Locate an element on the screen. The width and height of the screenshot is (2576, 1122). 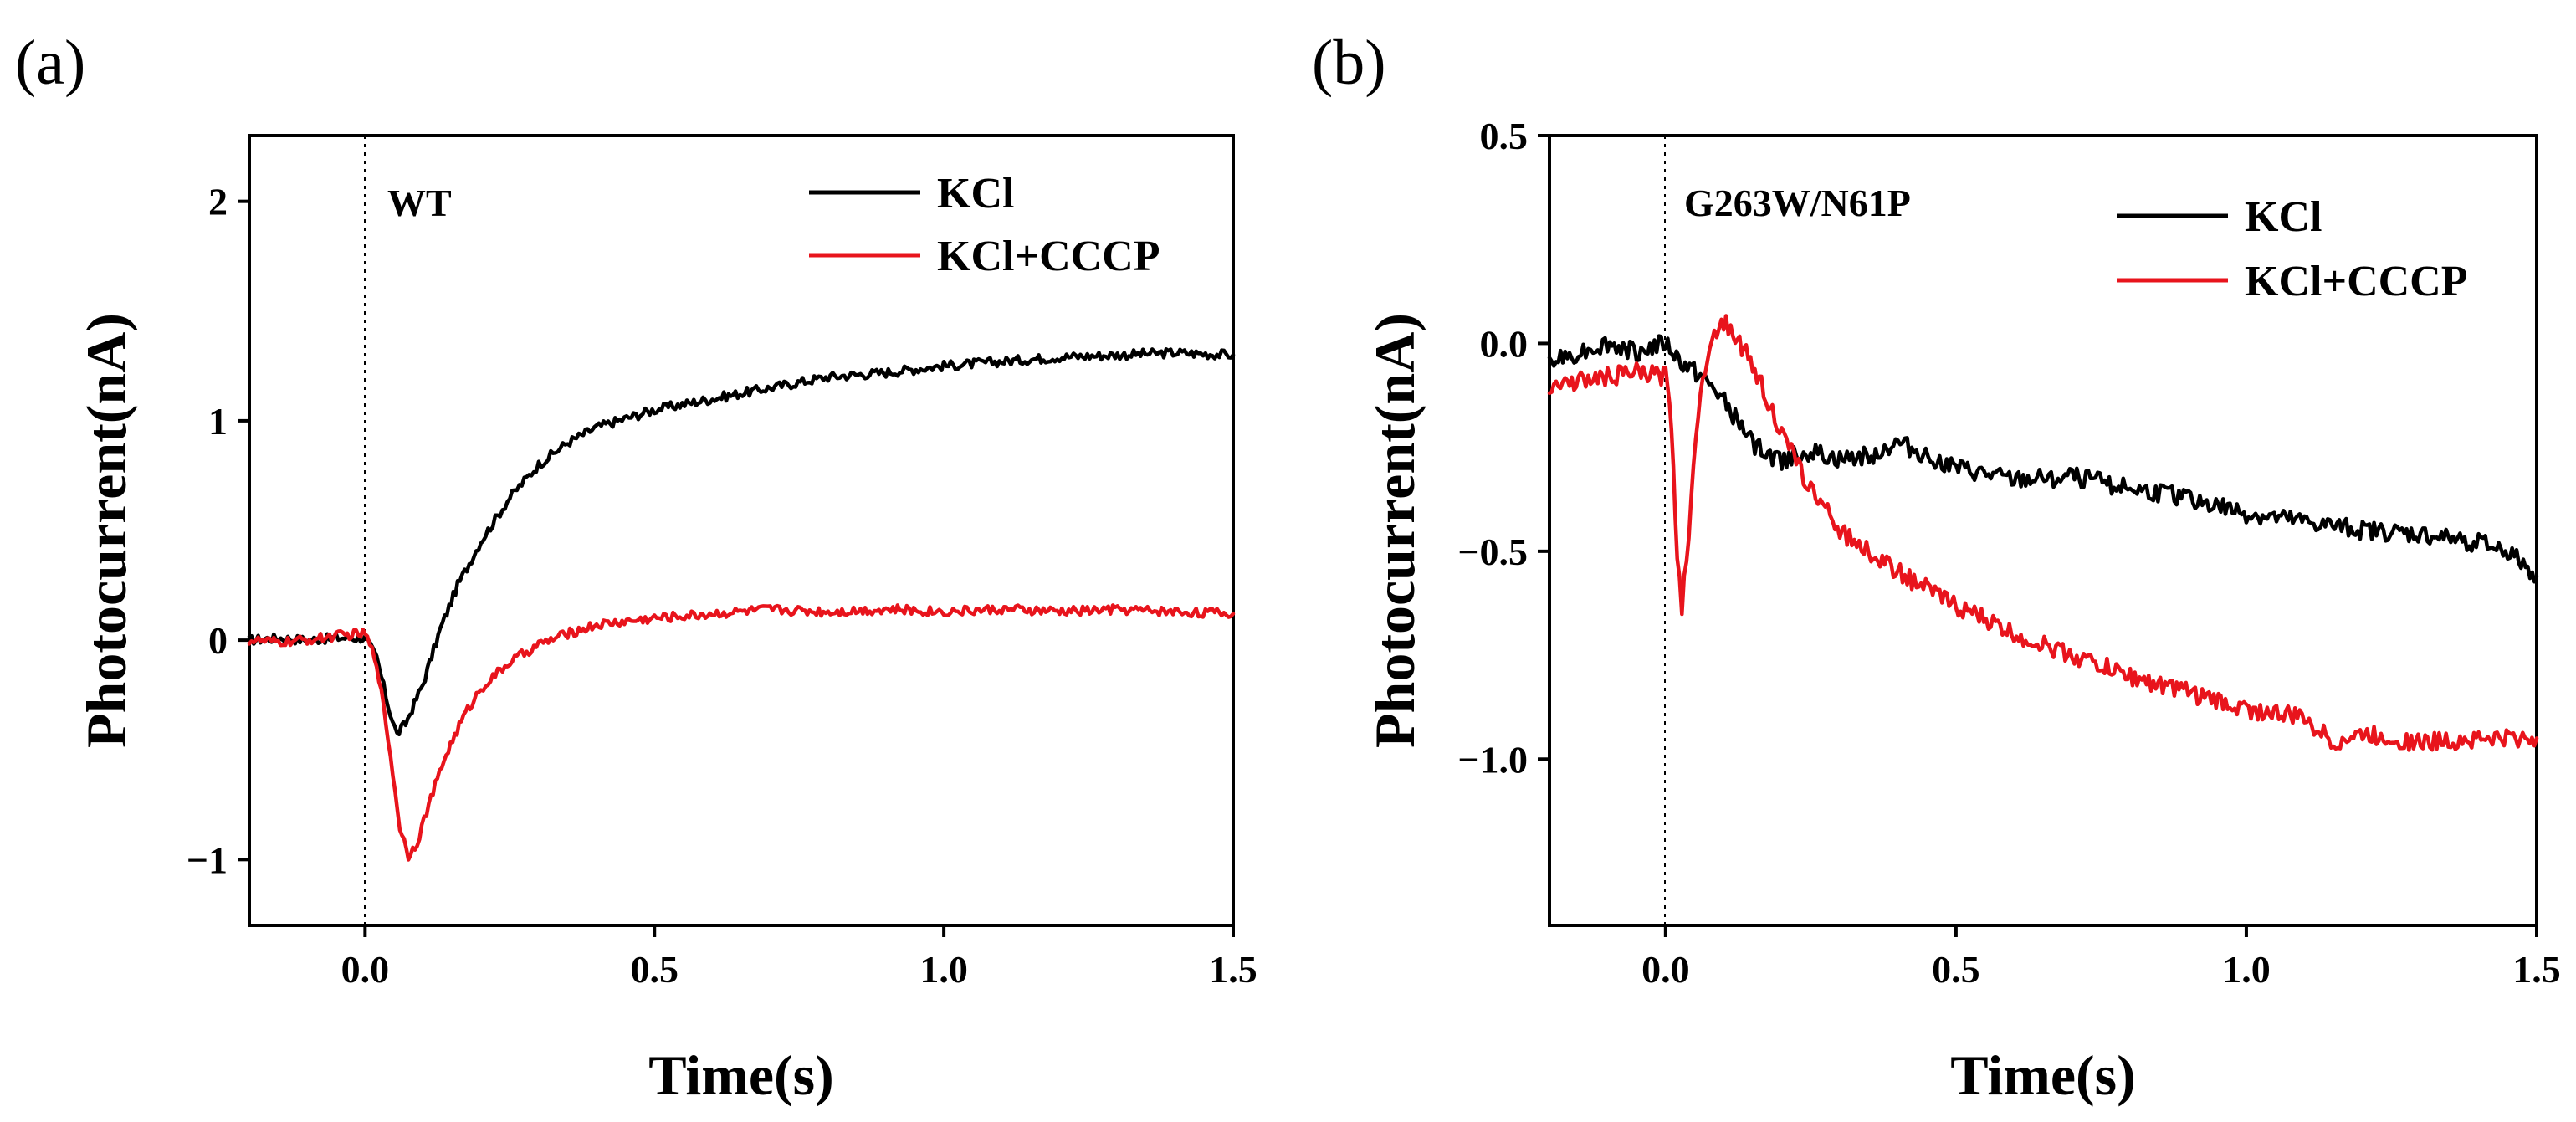
x-tick-label-a-1: 0.5 is located at coordinates (655, 969).